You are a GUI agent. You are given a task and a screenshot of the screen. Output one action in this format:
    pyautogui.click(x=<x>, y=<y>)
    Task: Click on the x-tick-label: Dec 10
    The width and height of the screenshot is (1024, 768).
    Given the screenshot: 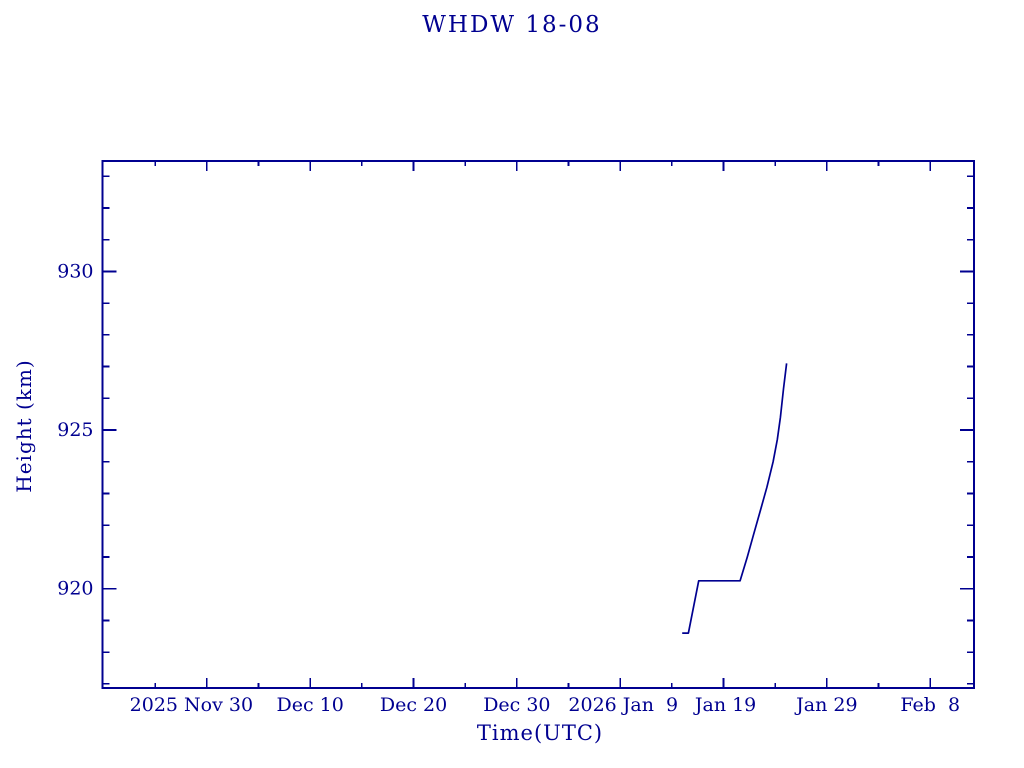 What is the action you would take?
    pyautogui.click(x=310, y=705)
    